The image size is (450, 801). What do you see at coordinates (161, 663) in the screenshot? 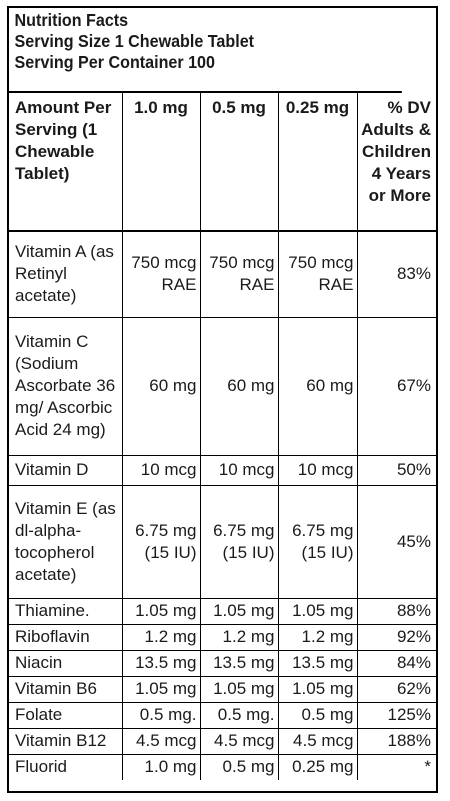
I see `amount-col1: 13.5 mg` at bounding box center [161, 663].